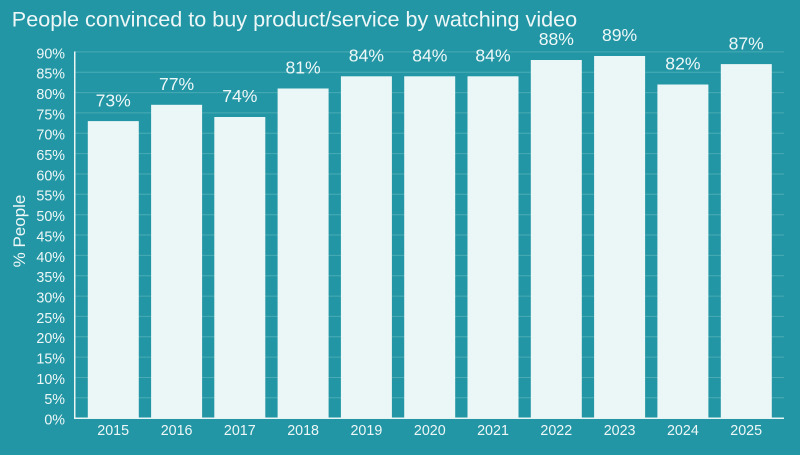 This screenshot has height=455, width=800. I want to click on svg-text: 75%, so click(50, 115).